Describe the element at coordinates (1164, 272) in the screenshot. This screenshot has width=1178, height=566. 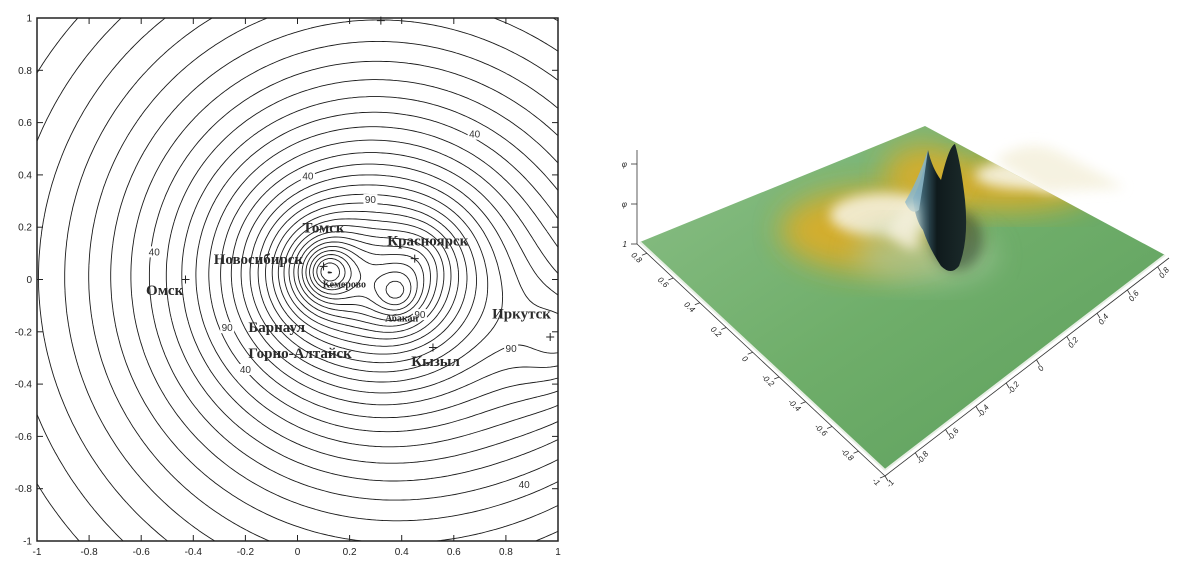
I see `surface-y-tick-label: 0.8` at that location.